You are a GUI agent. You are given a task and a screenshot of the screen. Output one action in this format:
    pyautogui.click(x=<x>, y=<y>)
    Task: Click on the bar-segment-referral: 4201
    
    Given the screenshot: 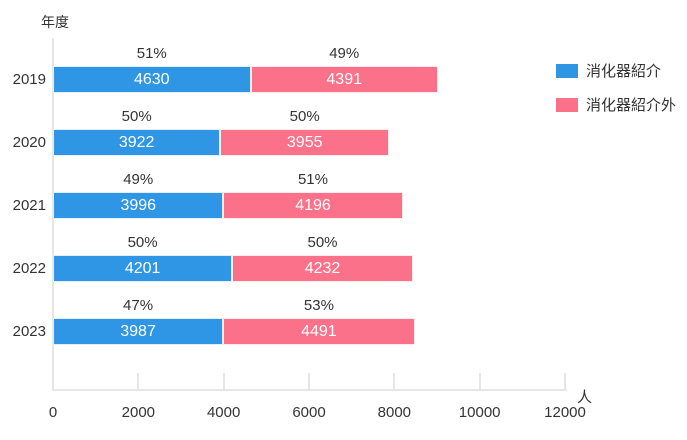 What is the action you would take?
    pyautogui.click(x=143, y=268)
    